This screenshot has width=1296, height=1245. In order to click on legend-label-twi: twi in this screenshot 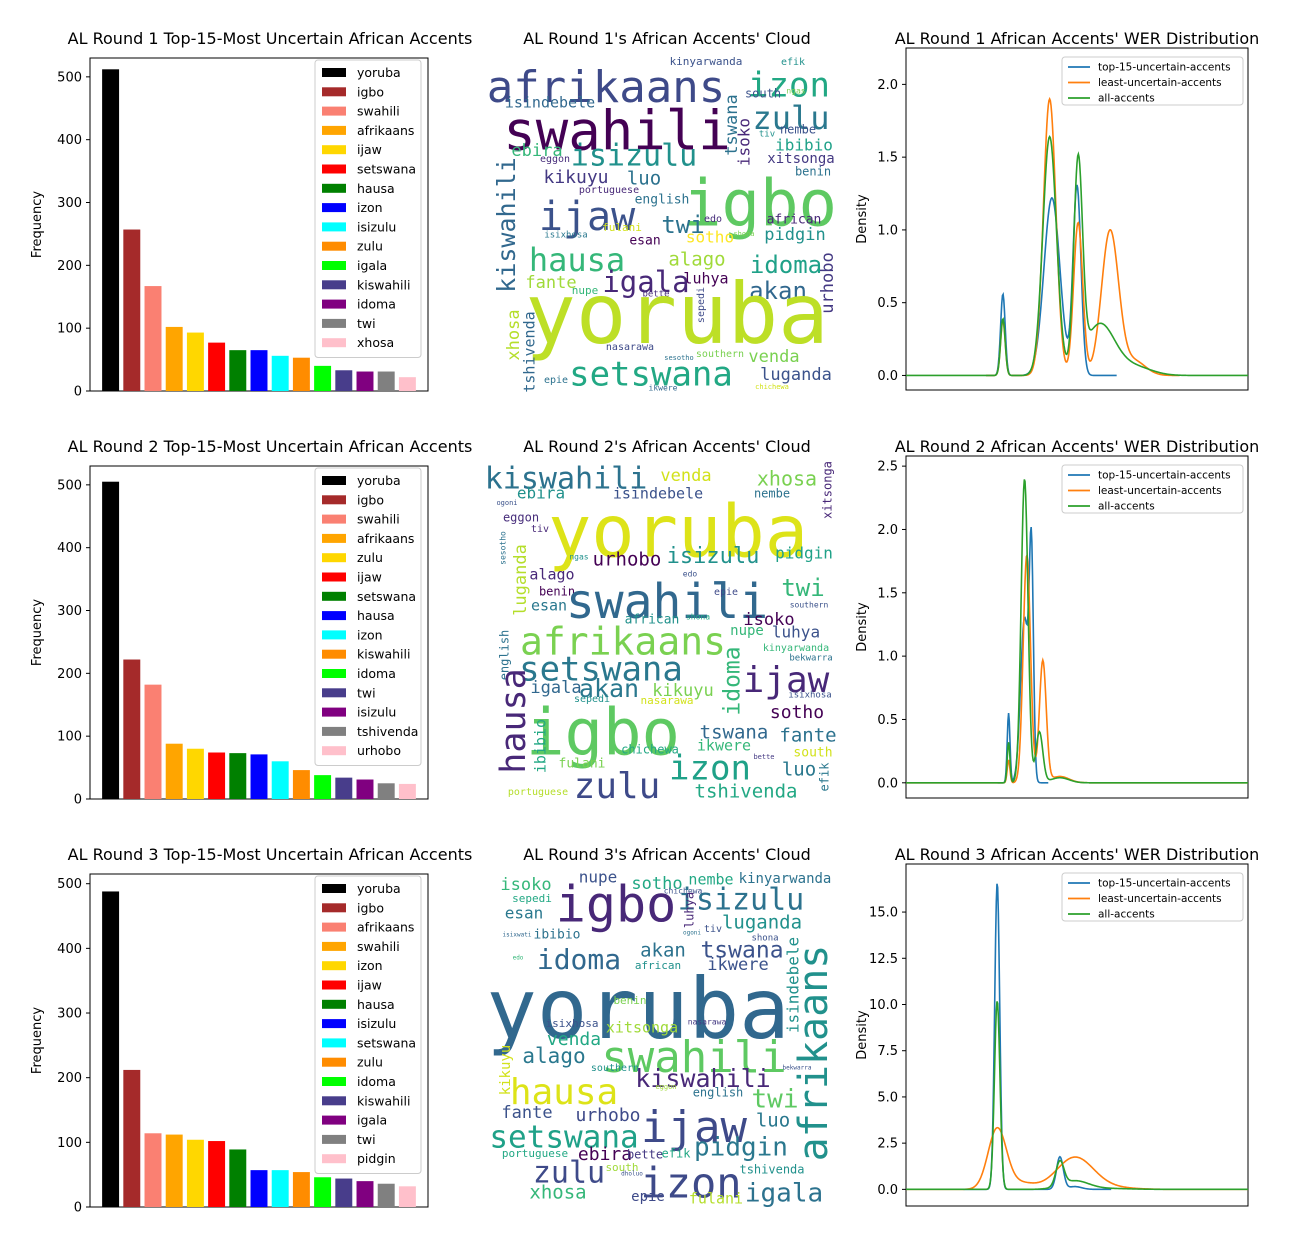, I will do `click(366, 323)`.